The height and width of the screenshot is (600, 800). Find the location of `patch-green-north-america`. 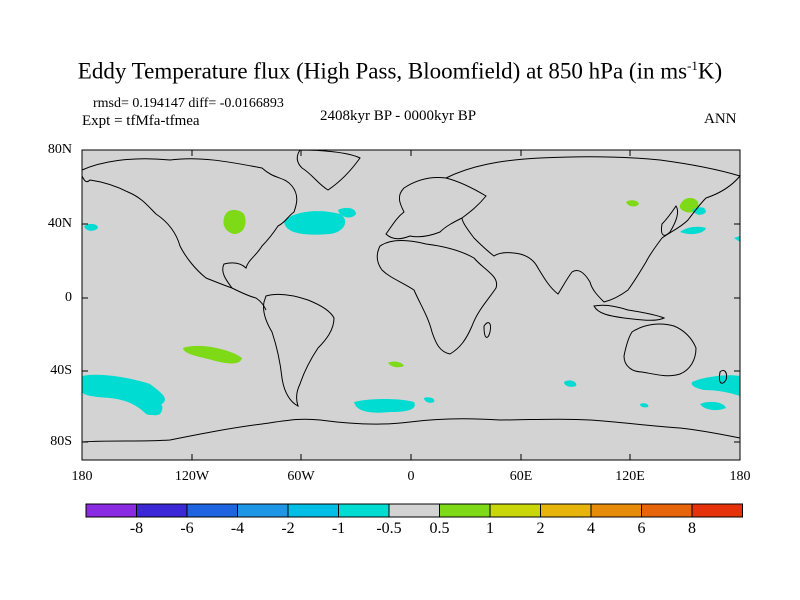

patch-green-north-america is located at coordinates (234, 221).